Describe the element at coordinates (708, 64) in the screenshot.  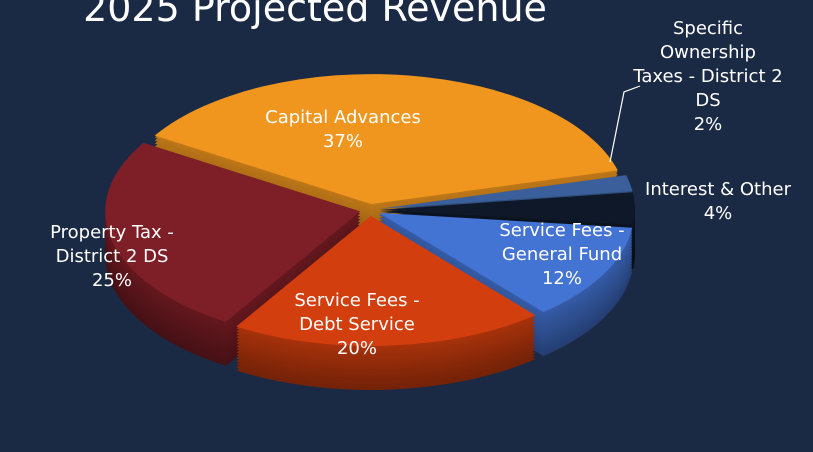
I see `category-label: Specific Ownership Taxes - District 2 DS` at that location.